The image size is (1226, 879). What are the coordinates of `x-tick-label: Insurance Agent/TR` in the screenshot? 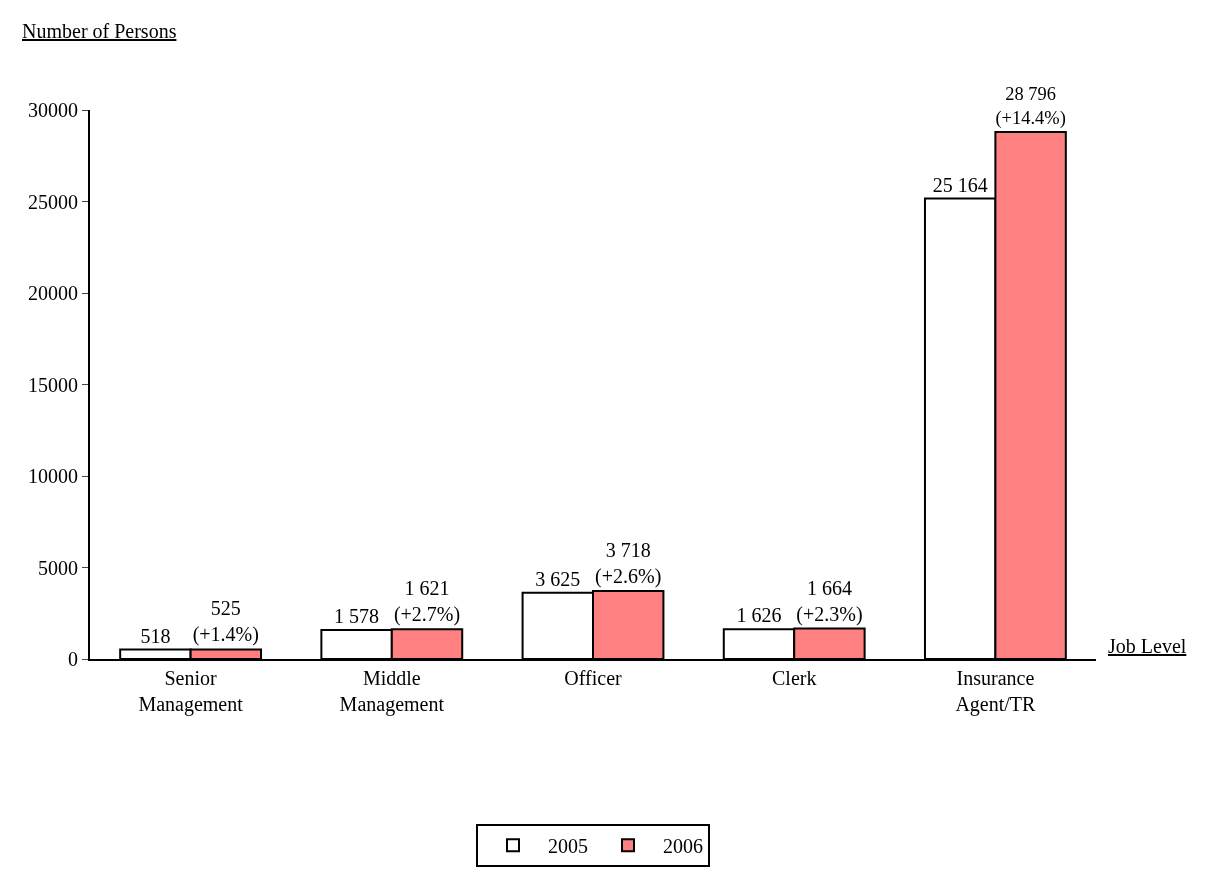 It's located at (996, 691).